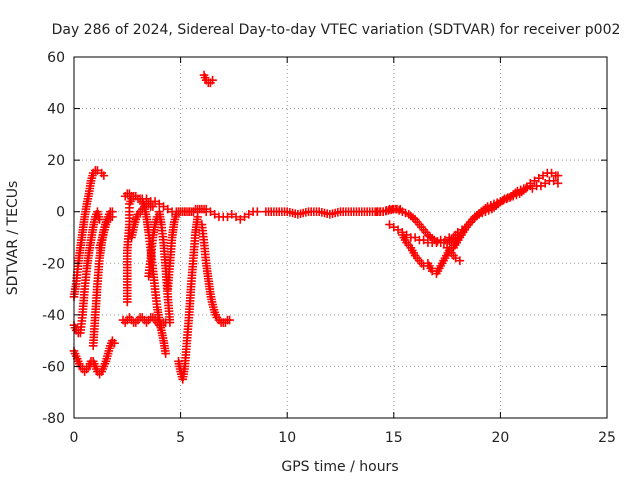 Image resolution: width=640 pixels, height=480 pixels. I want to click on x-tick-labels: 0 5 10 15 20 25, so click(343, 438).